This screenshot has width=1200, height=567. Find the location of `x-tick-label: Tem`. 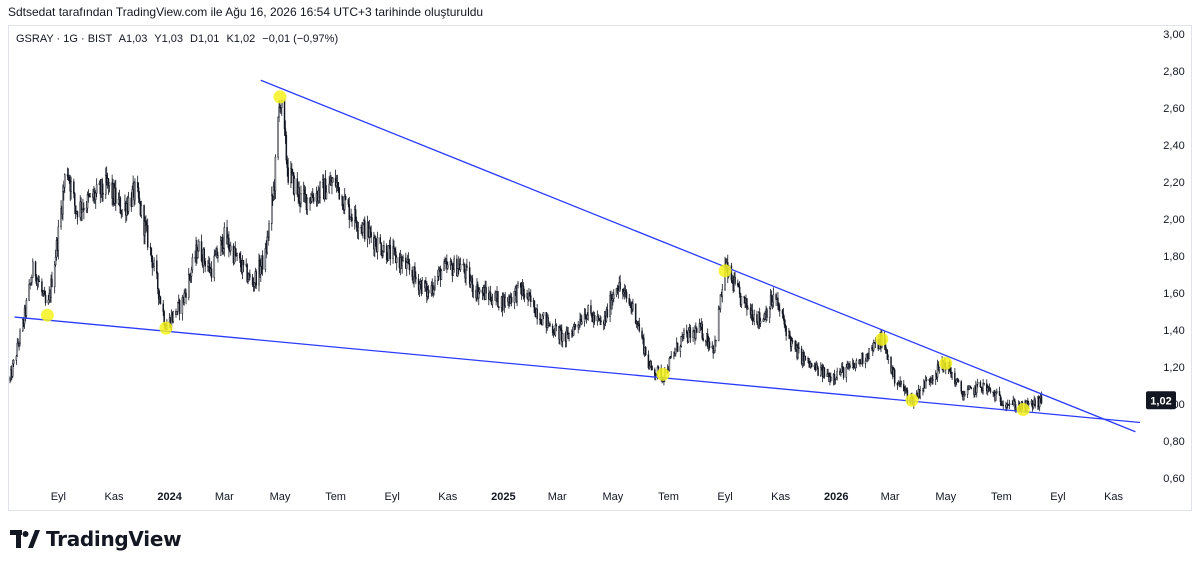

x-tick-label: Tem is located at coordinates (668, 497).